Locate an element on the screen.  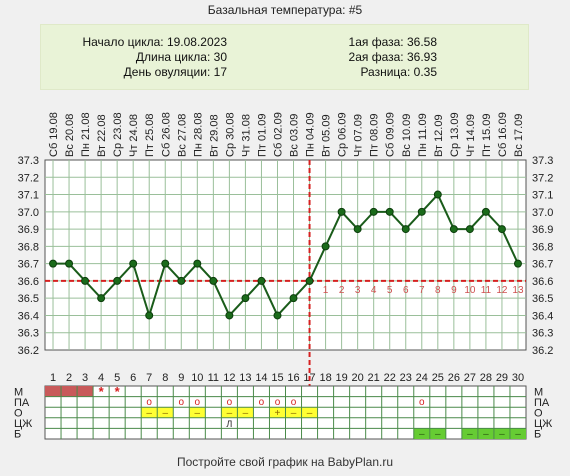
y-tick-label-left: 37.3 is located at coordinates (28, 161).